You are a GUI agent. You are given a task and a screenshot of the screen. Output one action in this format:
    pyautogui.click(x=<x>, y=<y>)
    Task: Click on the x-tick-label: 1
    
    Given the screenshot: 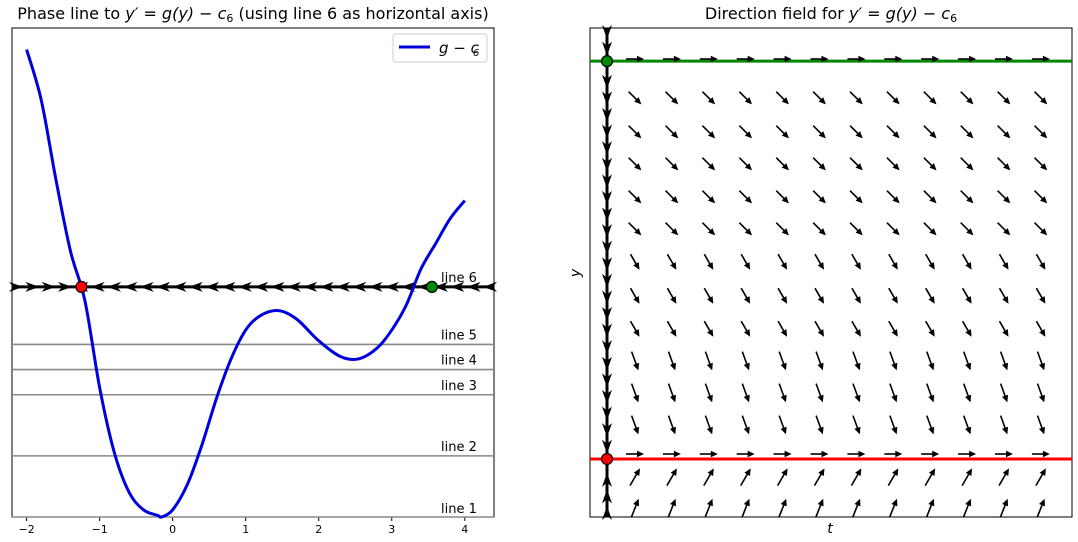 What is the action you would take?
    pyautogui.click(x=245, y=529)
    